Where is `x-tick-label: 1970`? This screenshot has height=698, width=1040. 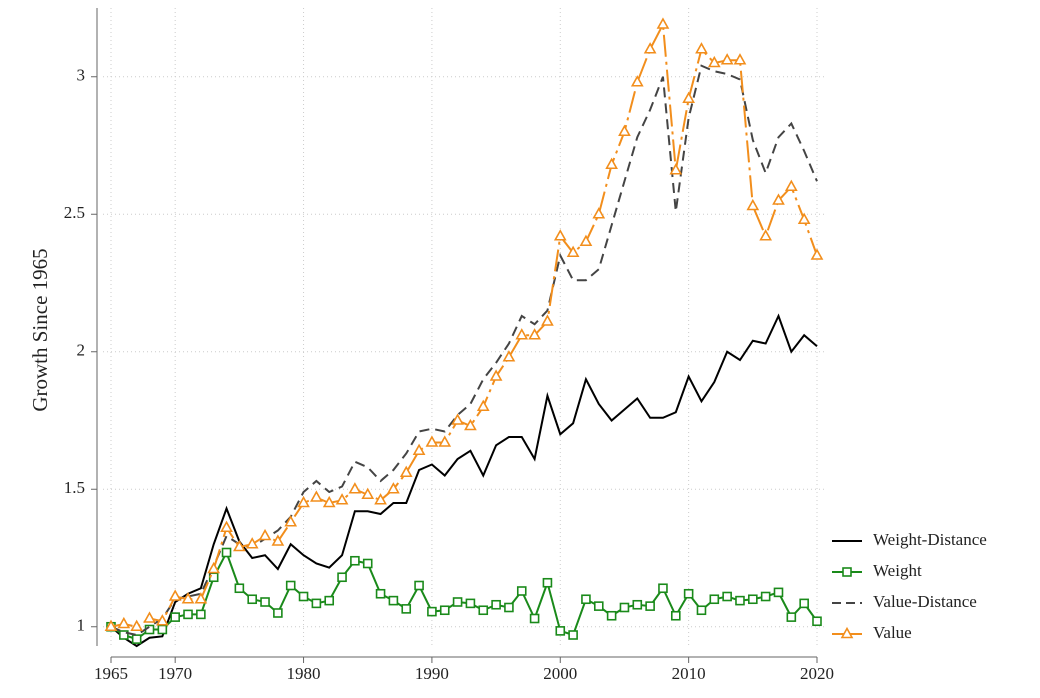
x-tick-label: 1970 is located at coordinates (175, 673).